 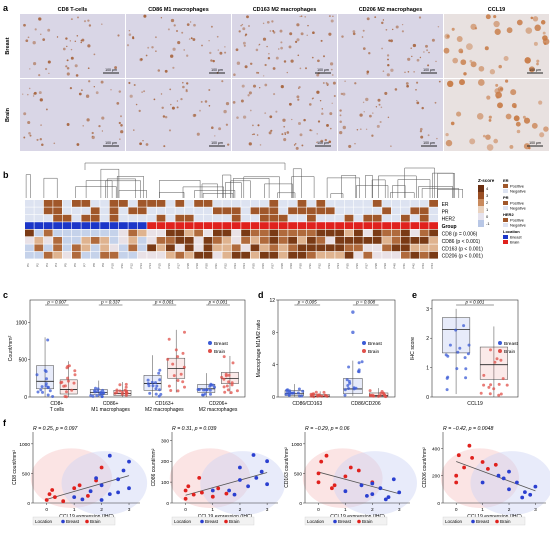 What do you see at coordinates (307, 302) in the screenshot?
I see `p-value: p = 0.005` at bounding box center [307, 302].